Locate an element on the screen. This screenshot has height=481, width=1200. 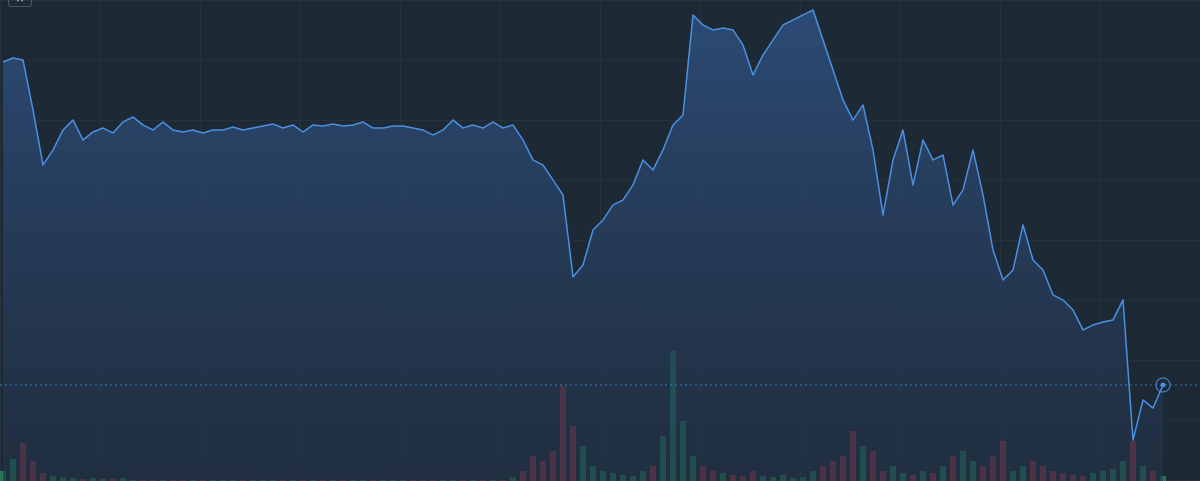
close-button: × is located at coordinates (20, 3).